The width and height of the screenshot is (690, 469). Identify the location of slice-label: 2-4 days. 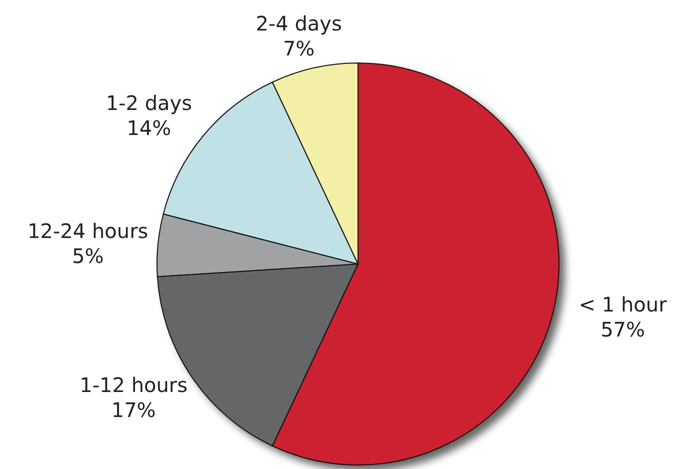
(299, 23).